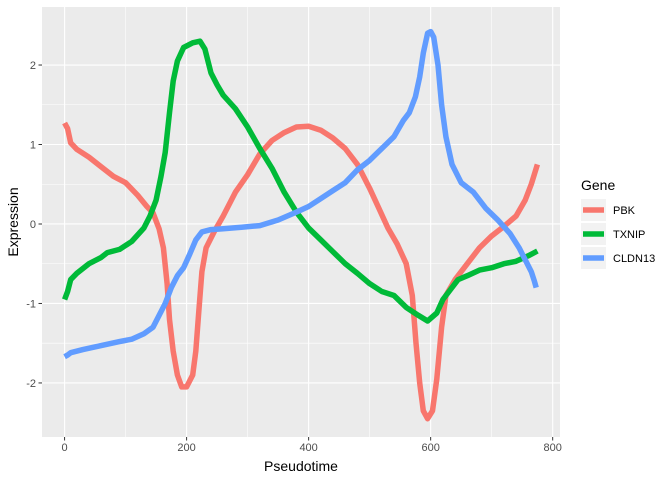  Describe the element at coordinates (624, 211) in the screenshot. I see `legend-label-pbk: PBK` at that location.